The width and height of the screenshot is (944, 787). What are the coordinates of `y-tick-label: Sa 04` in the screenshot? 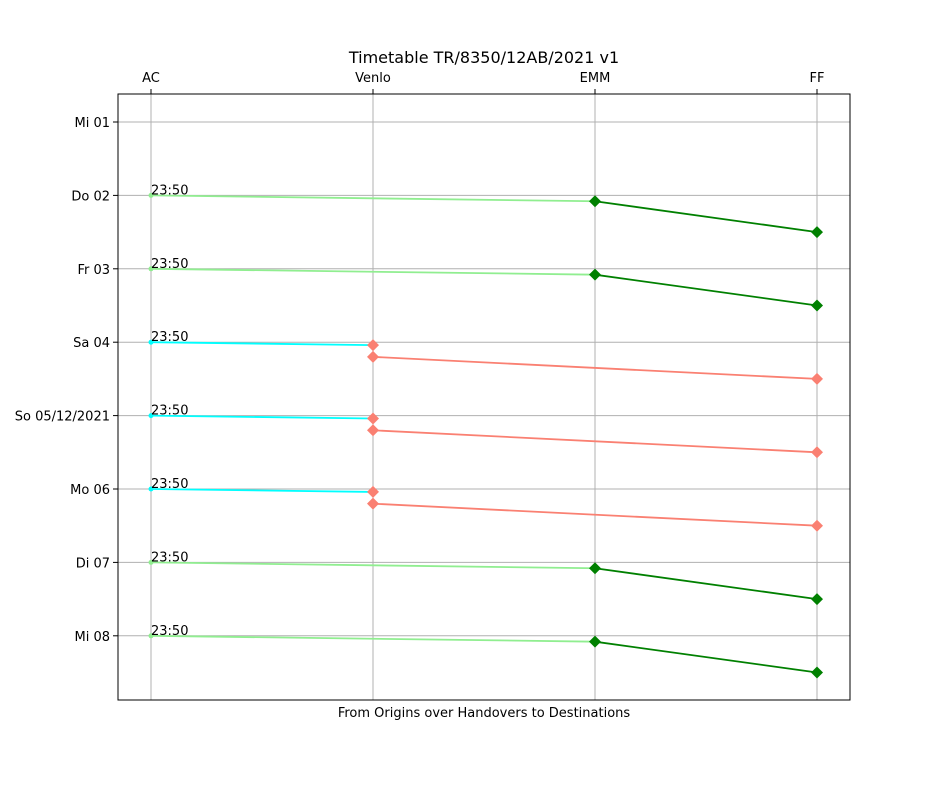 It's located at (91, 343).